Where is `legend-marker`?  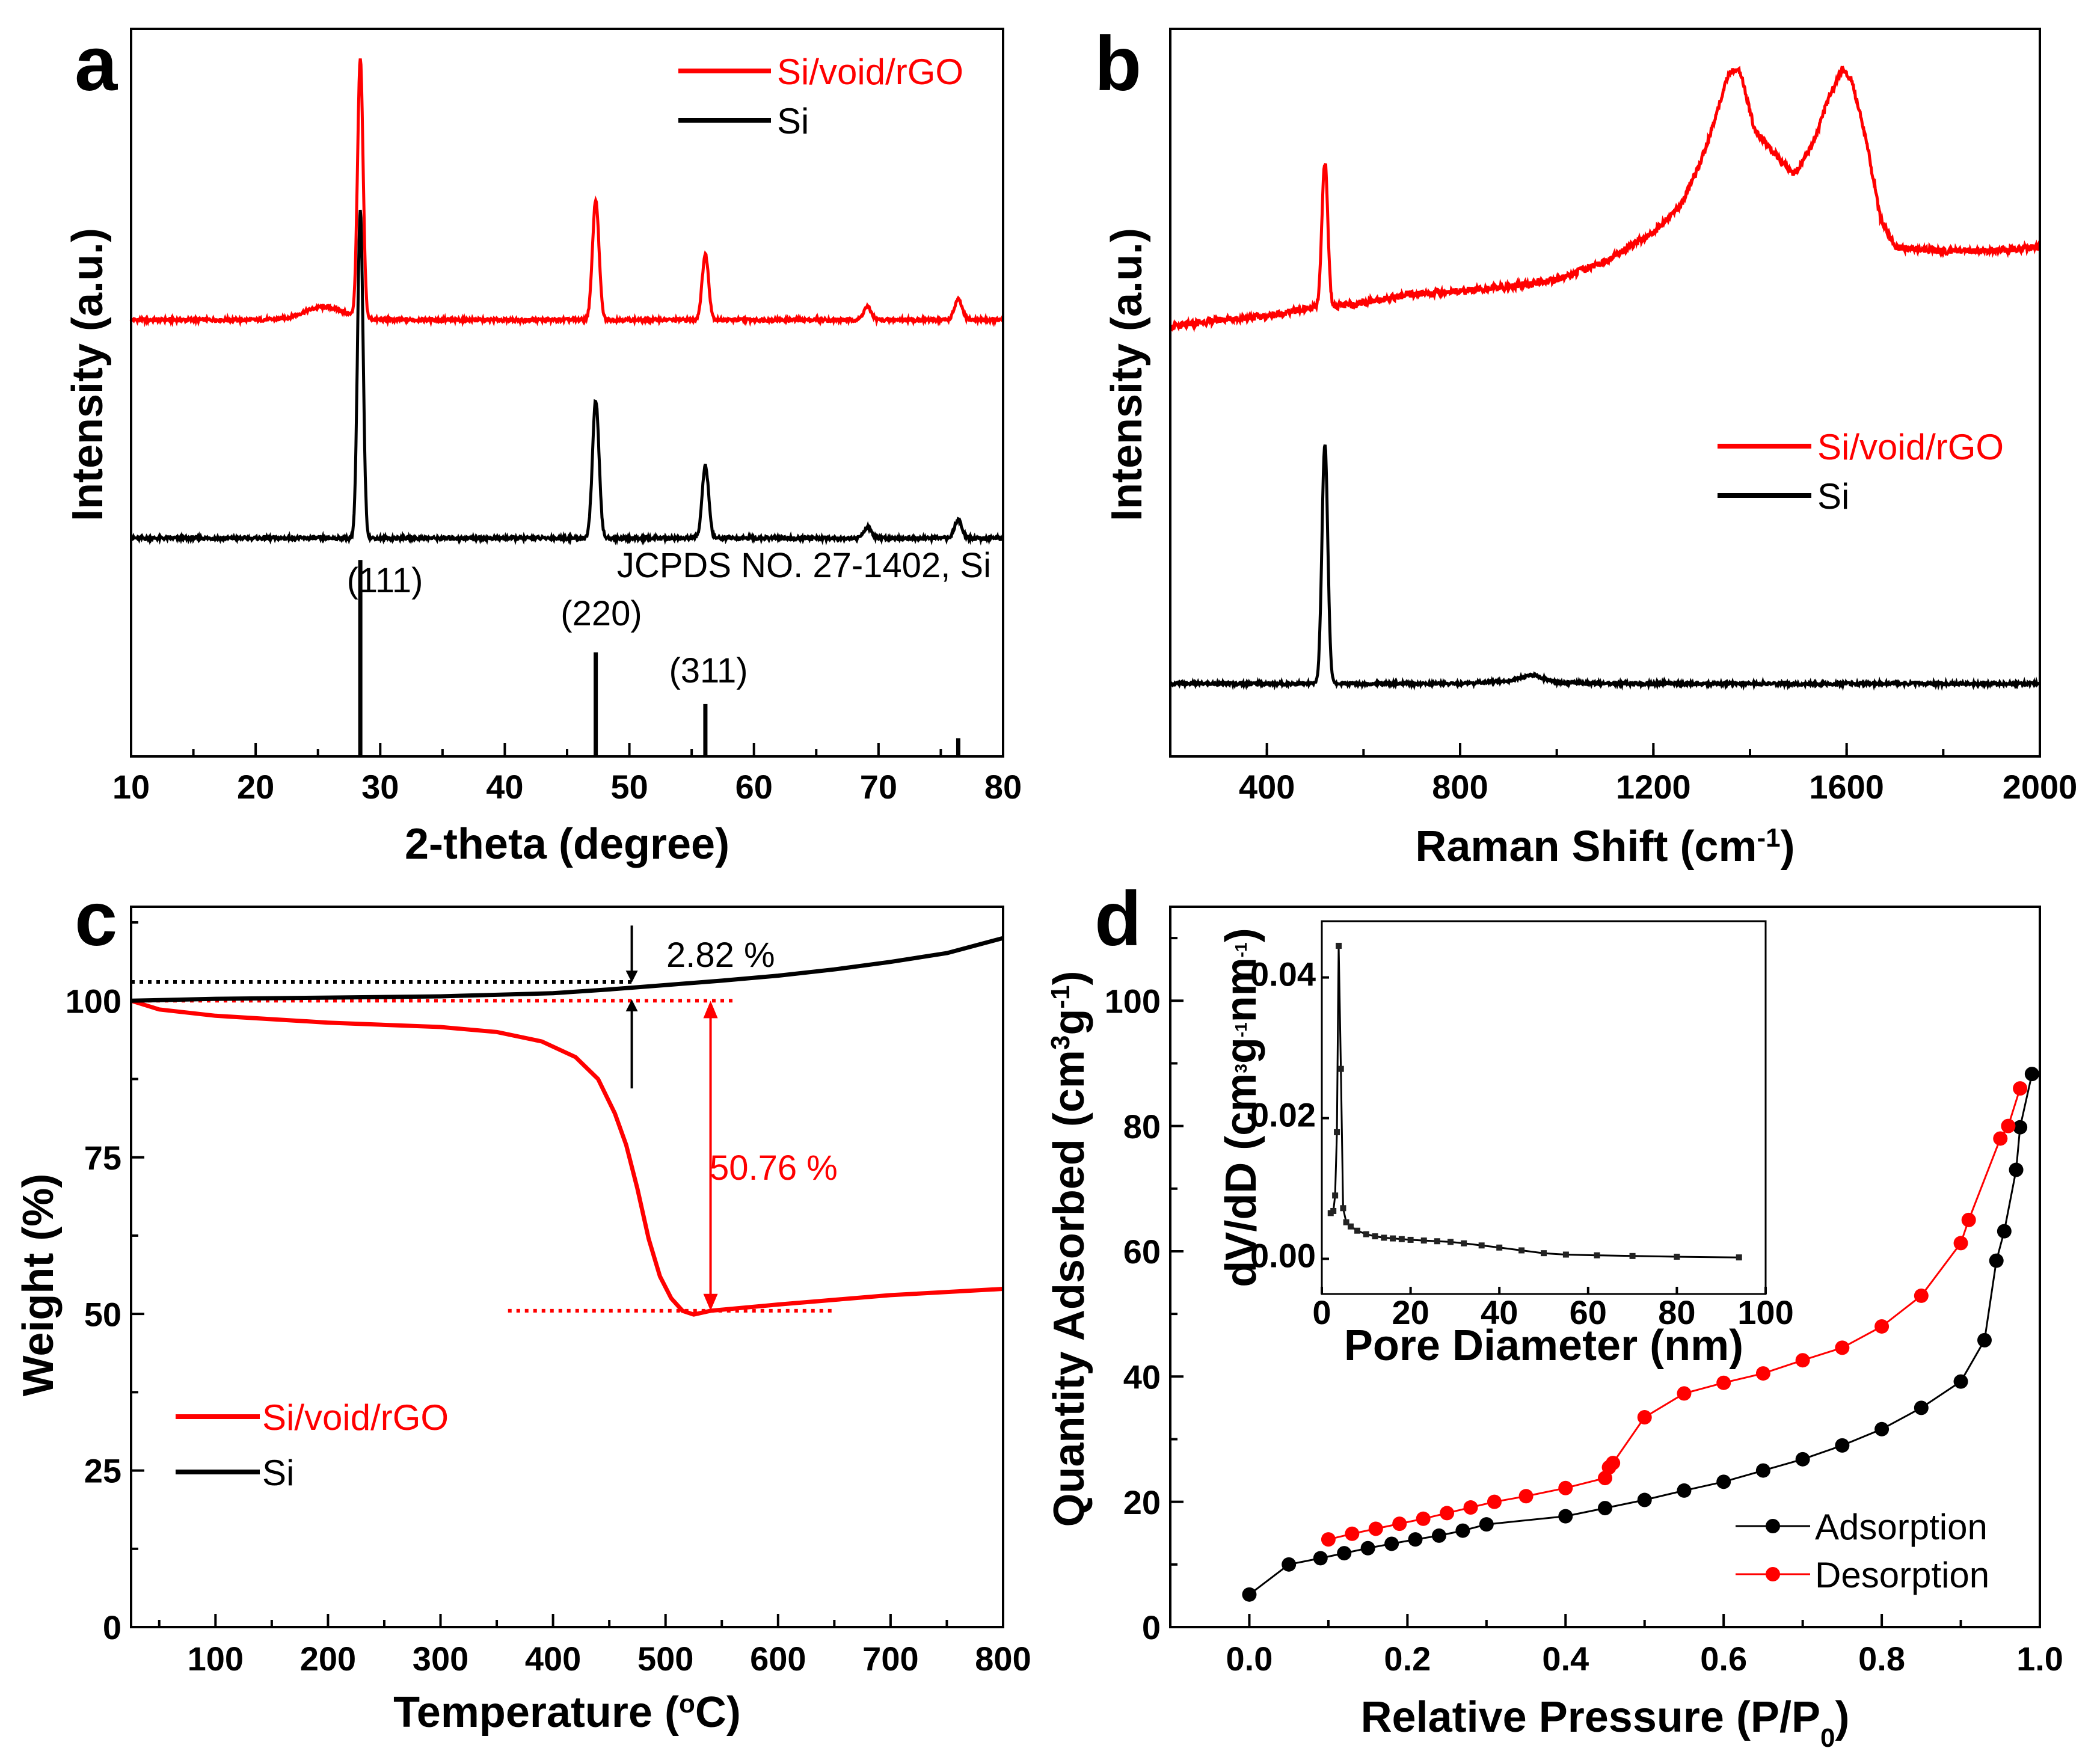 legend-marker is located at coordinates (1773, 1574).